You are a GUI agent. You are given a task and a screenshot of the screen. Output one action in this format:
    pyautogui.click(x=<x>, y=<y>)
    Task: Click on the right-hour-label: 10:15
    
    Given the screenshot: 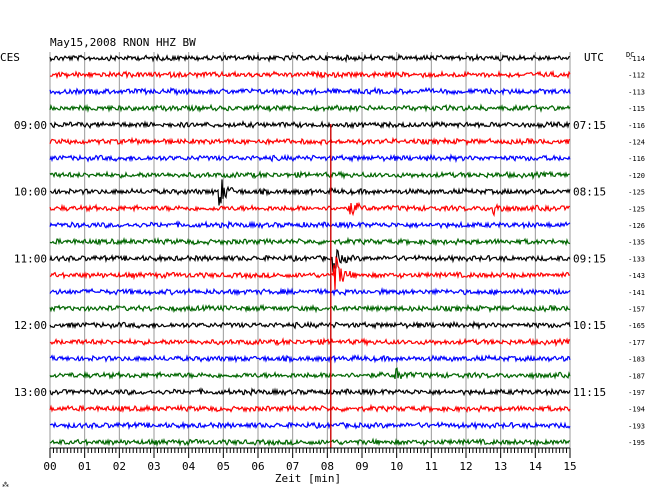 What is the action you would take?
    pyautogui.click(x=589, y=325)
    